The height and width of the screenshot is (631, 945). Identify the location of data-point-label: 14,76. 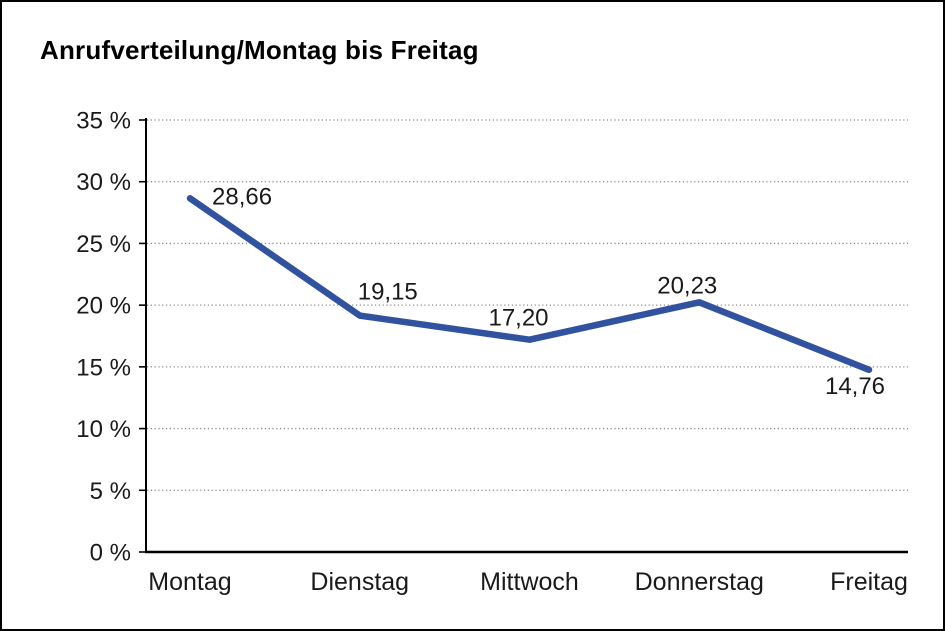
(855, 386).